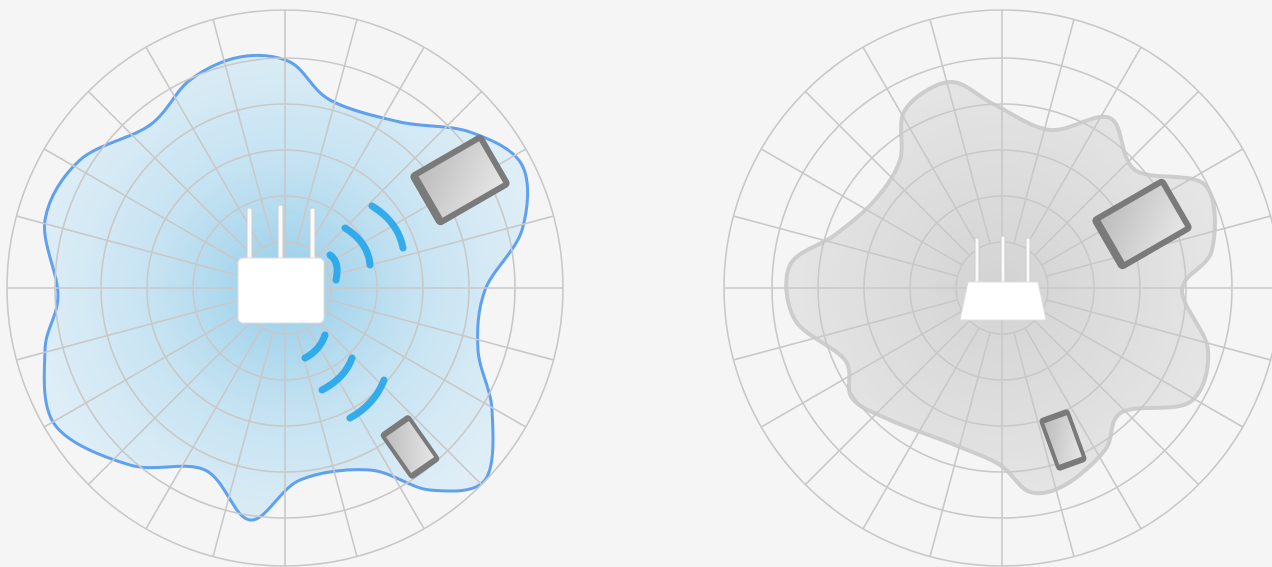 This screenshot has width=1272, height=567. I want to click on router-beamforming, so click(281, 264).